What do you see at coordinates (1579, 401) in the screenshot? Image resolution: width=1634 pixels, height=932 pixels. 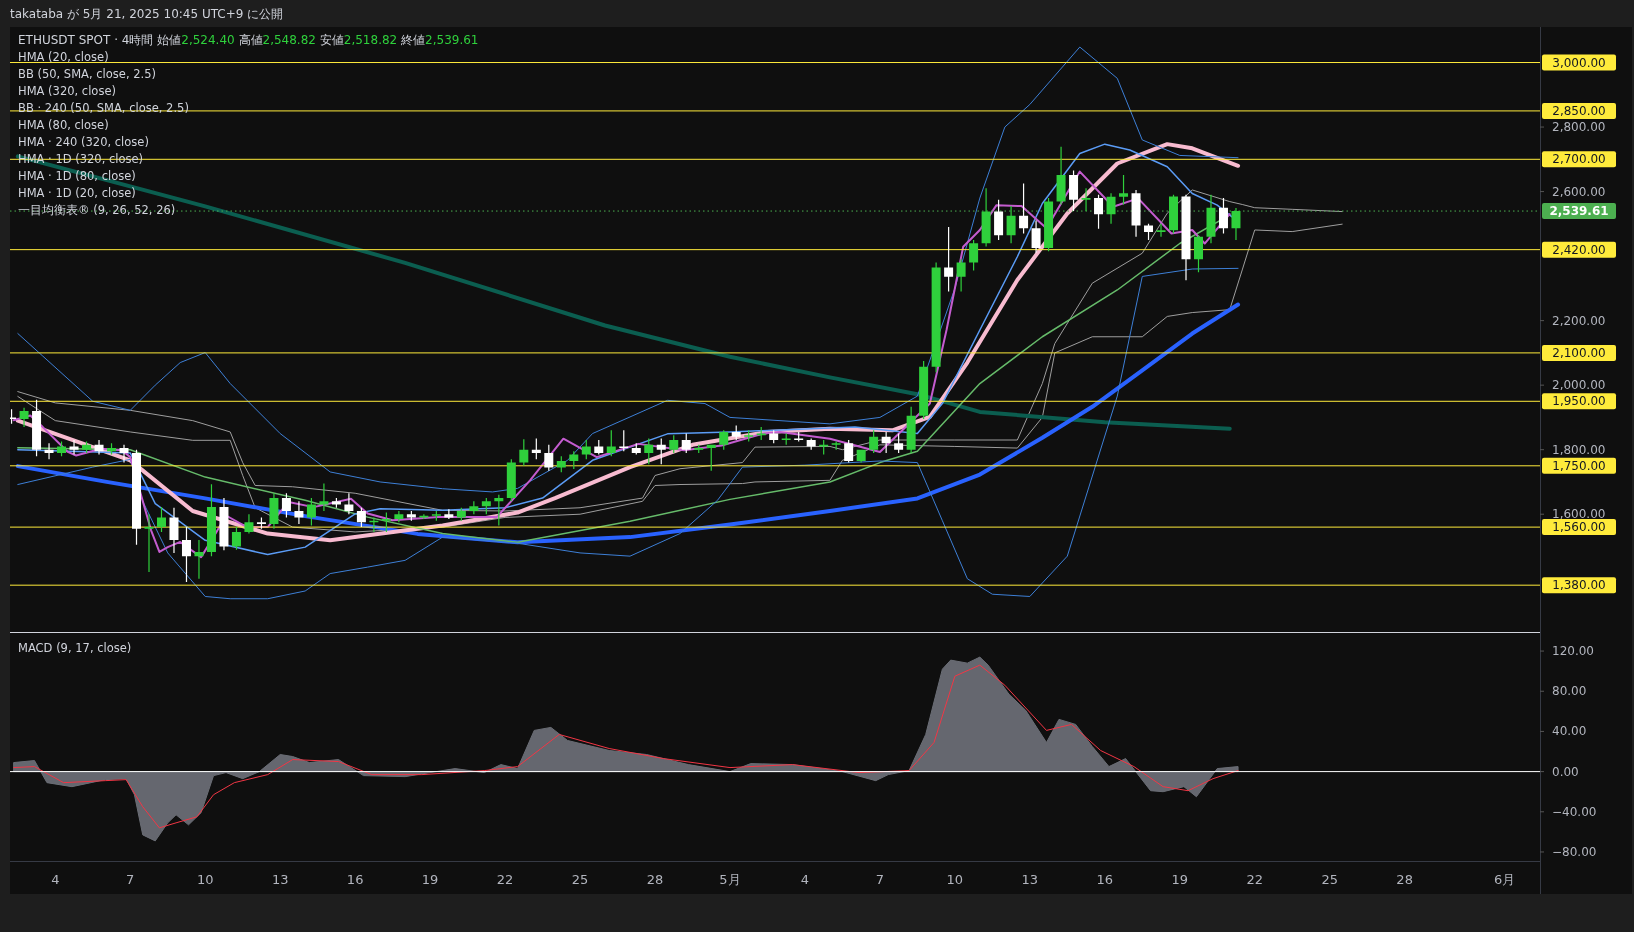 I see `ref-line-label: 1,950.00` at bounding box center [1579, 401].